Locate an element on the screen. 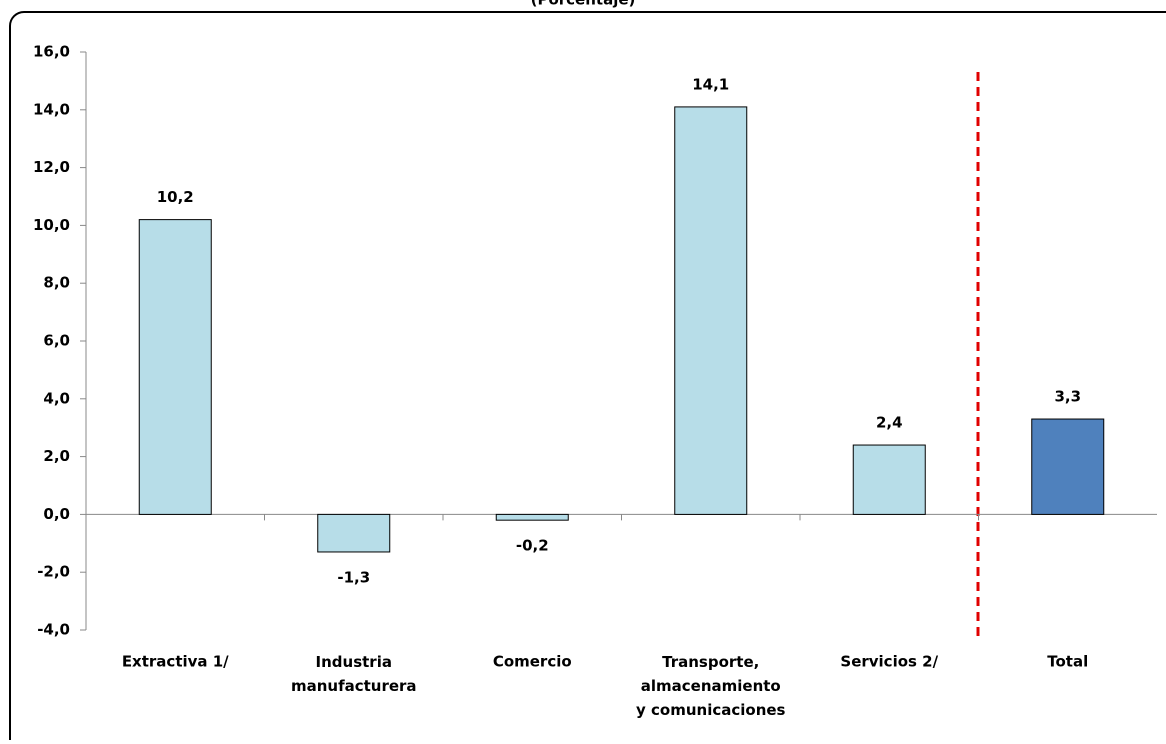 The width and height of the screenshot is (1166, 744). data-label: 10,2 is located at coordinates (175, 197).